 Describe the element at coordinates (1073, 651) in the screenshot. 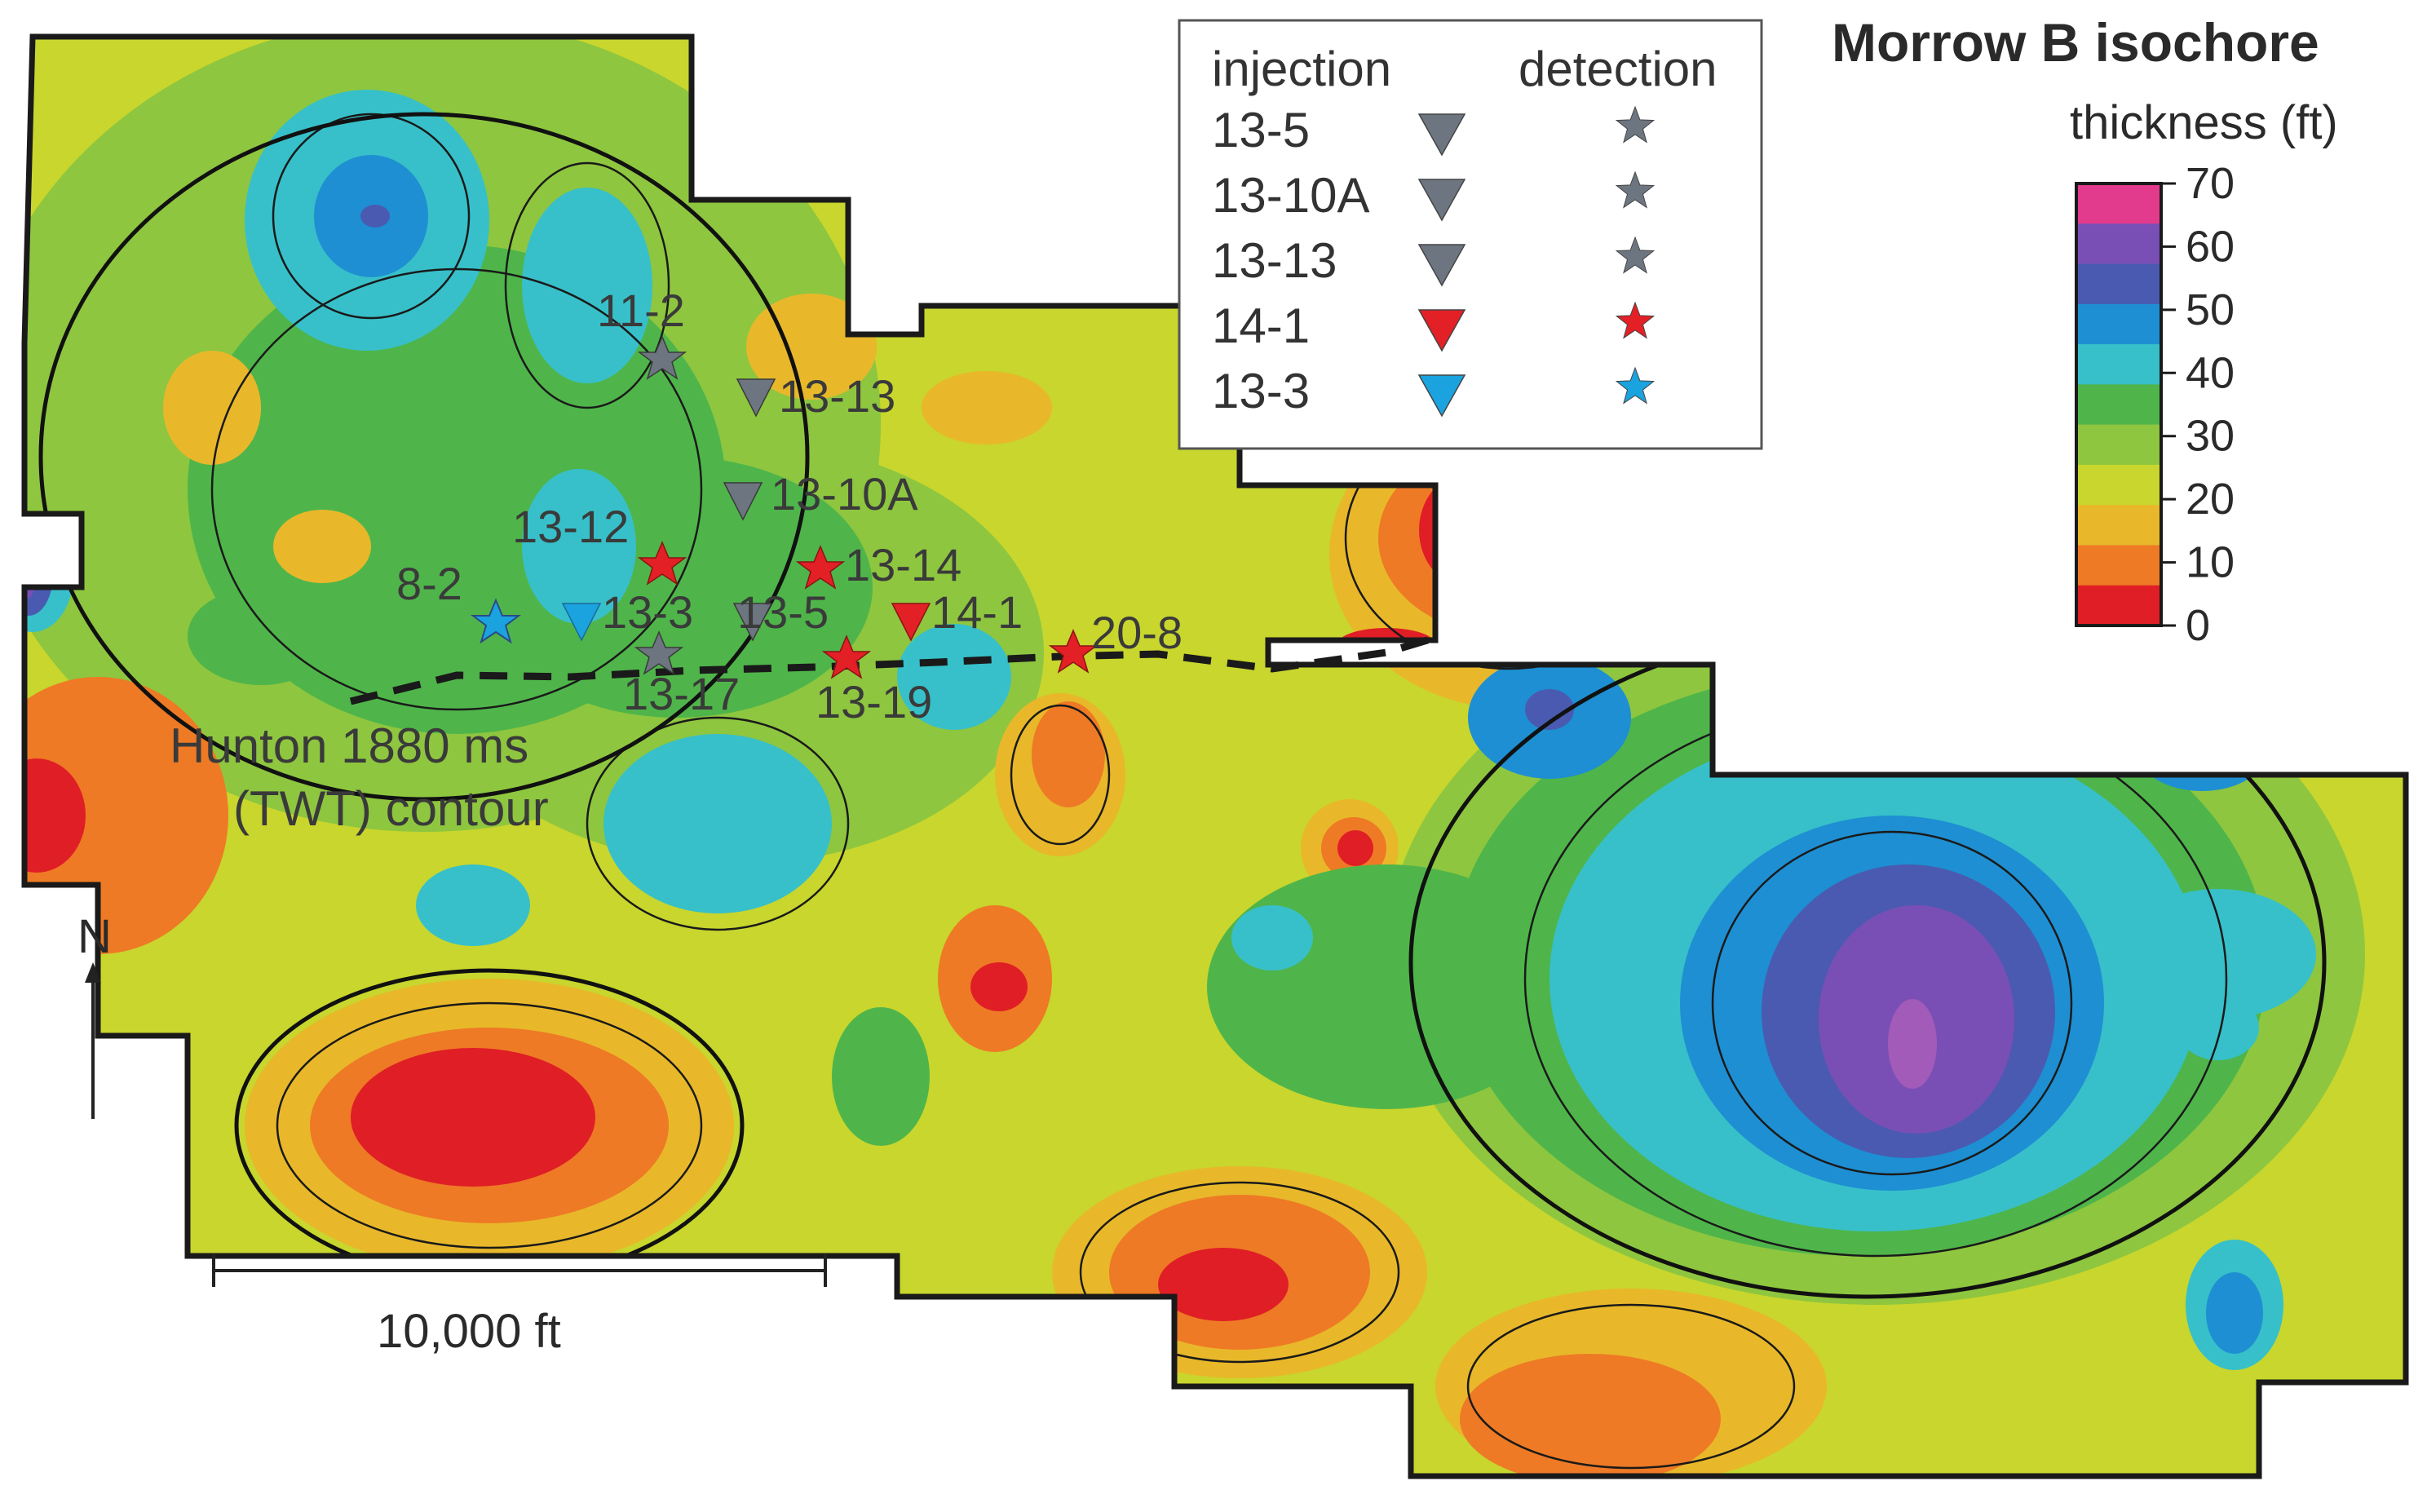

I see `well-20-8-star` at that location.